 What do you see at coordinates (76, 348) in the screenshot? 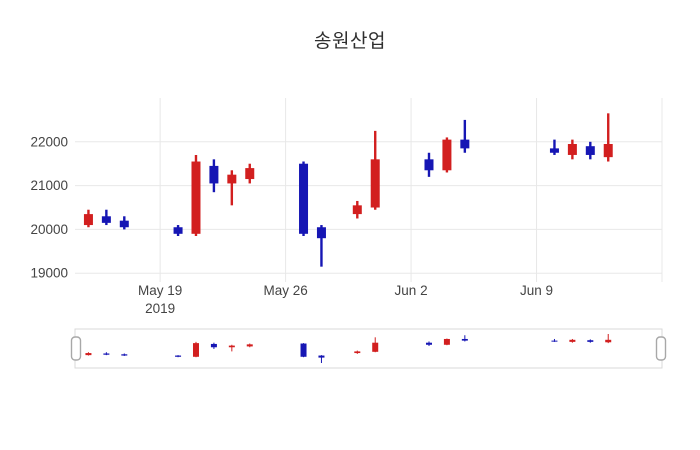
I see `rangeslider-left-handle` at bounding box center [76, 348].